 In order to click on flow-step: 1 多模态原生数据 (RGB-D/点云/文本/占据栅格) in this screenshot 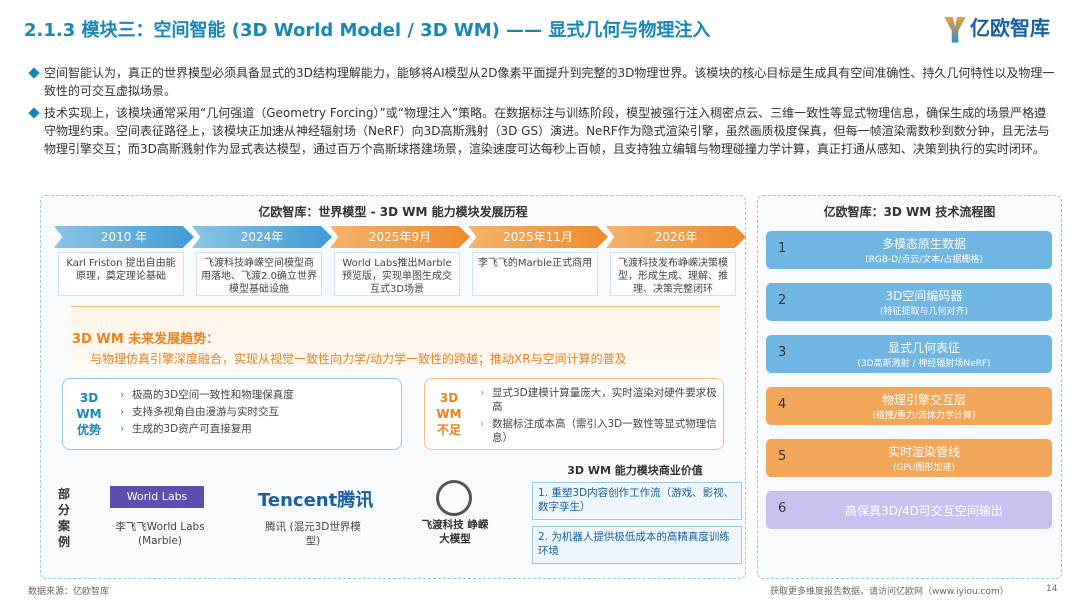, I will do `click(909, 250)`.